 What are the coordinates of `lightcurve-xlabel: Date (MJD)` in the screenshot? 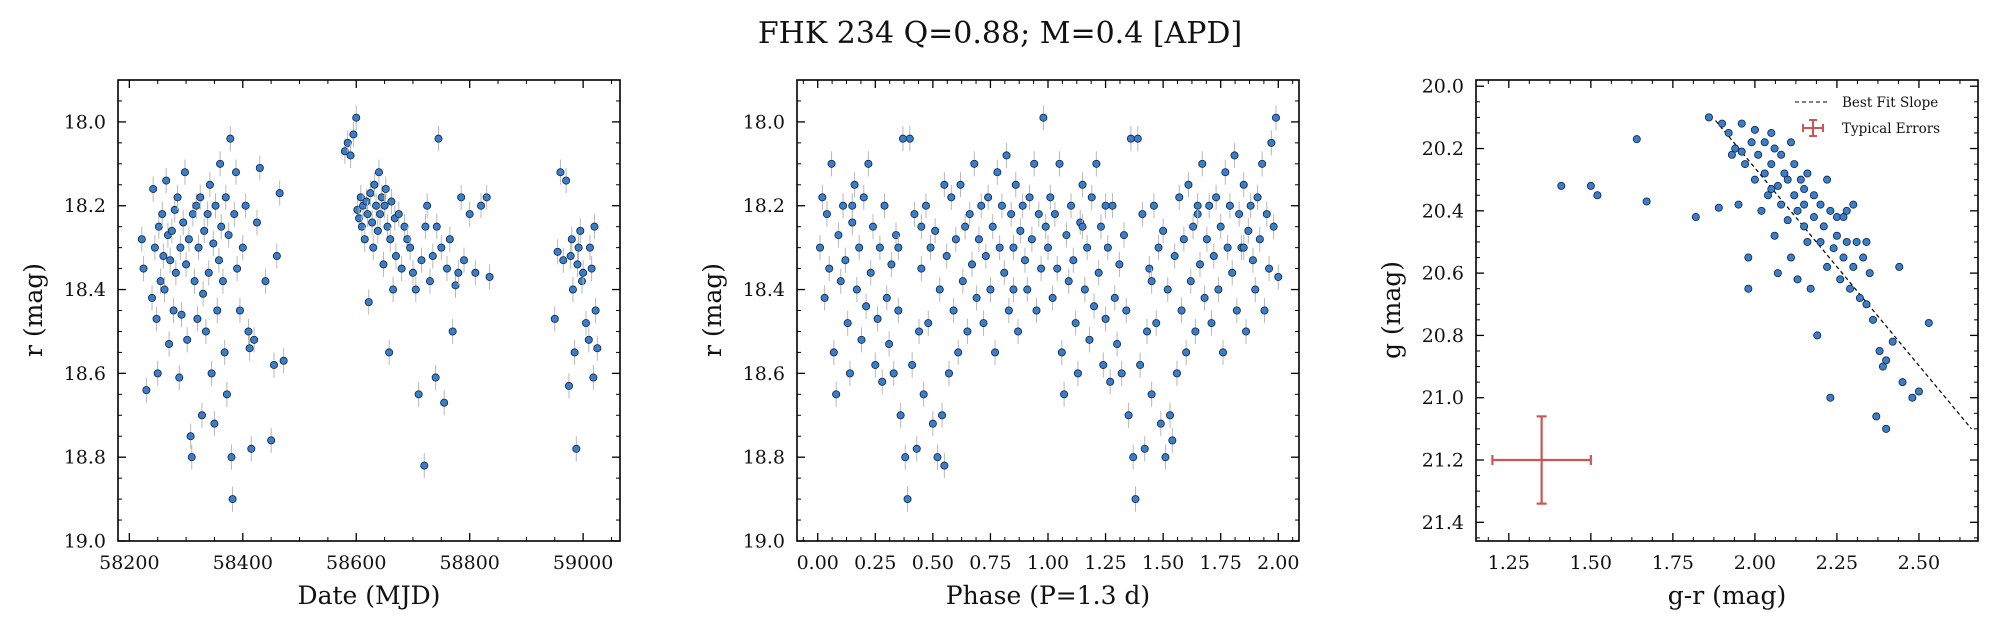 It's located at (369, 595).